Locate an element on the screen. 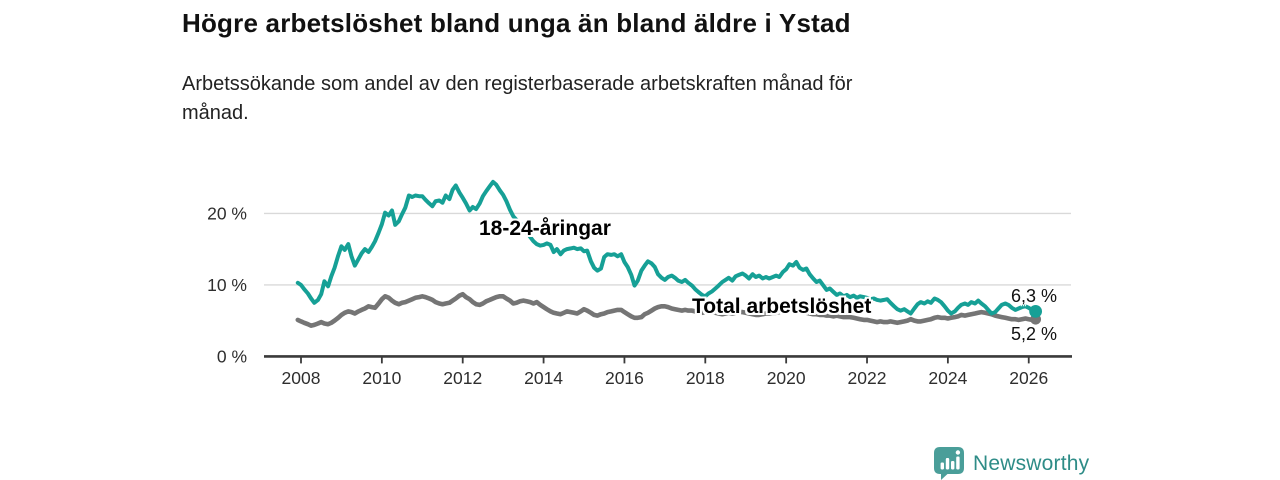 The height and width of the screenshot is (480, 1280). y-tick-label-10: 10 % is located at coordinates (227, 285).